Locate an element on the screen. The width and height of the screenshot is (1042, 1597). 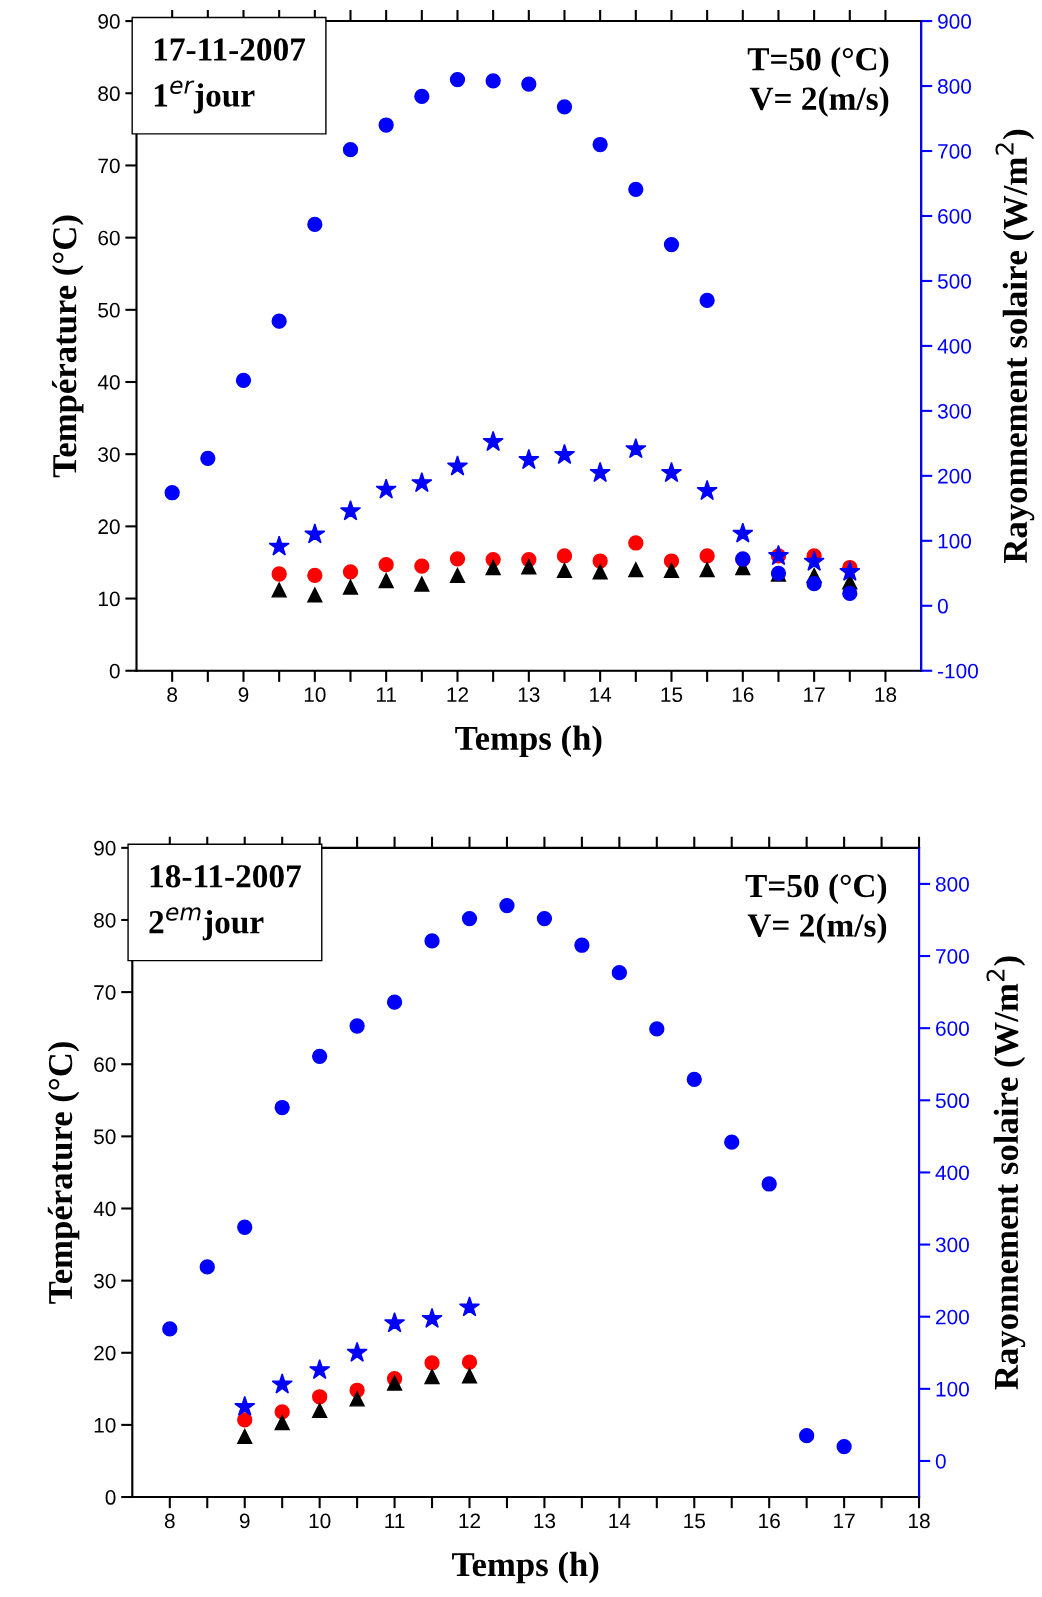
x-tick-label: 15 is located at coordinates (694, 1521).